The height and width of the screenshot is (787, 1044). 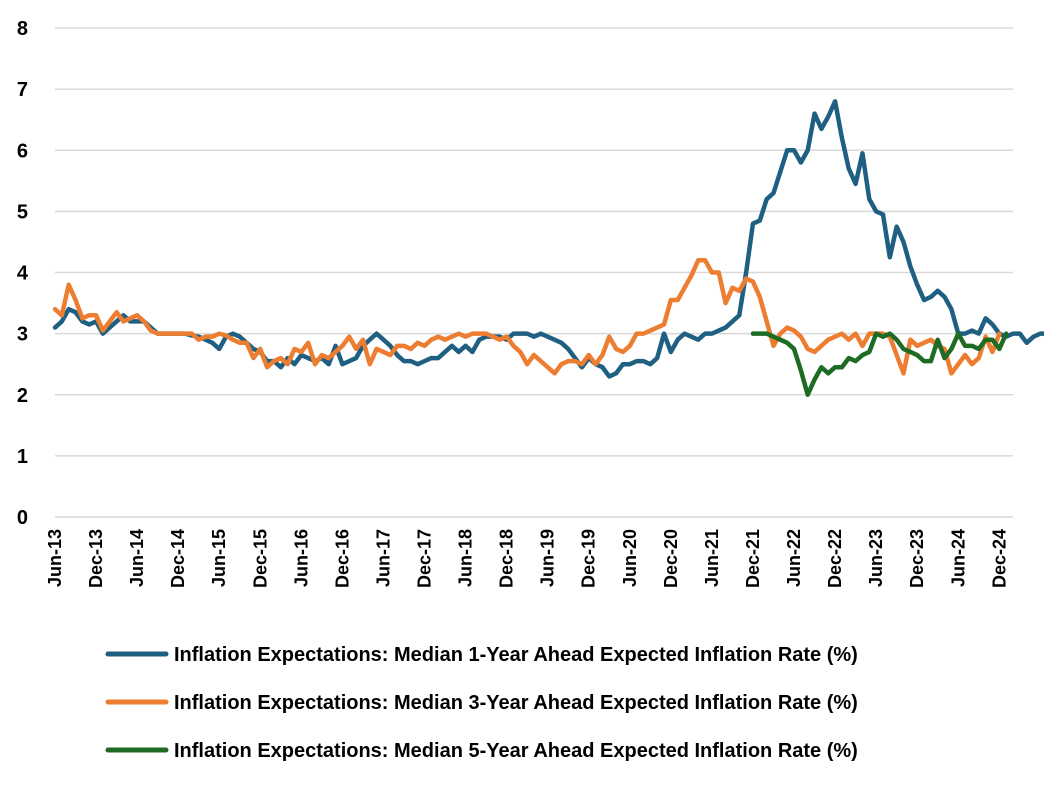 I want to click on x-tick-label: Dec-21, so click(x=753, y=558).